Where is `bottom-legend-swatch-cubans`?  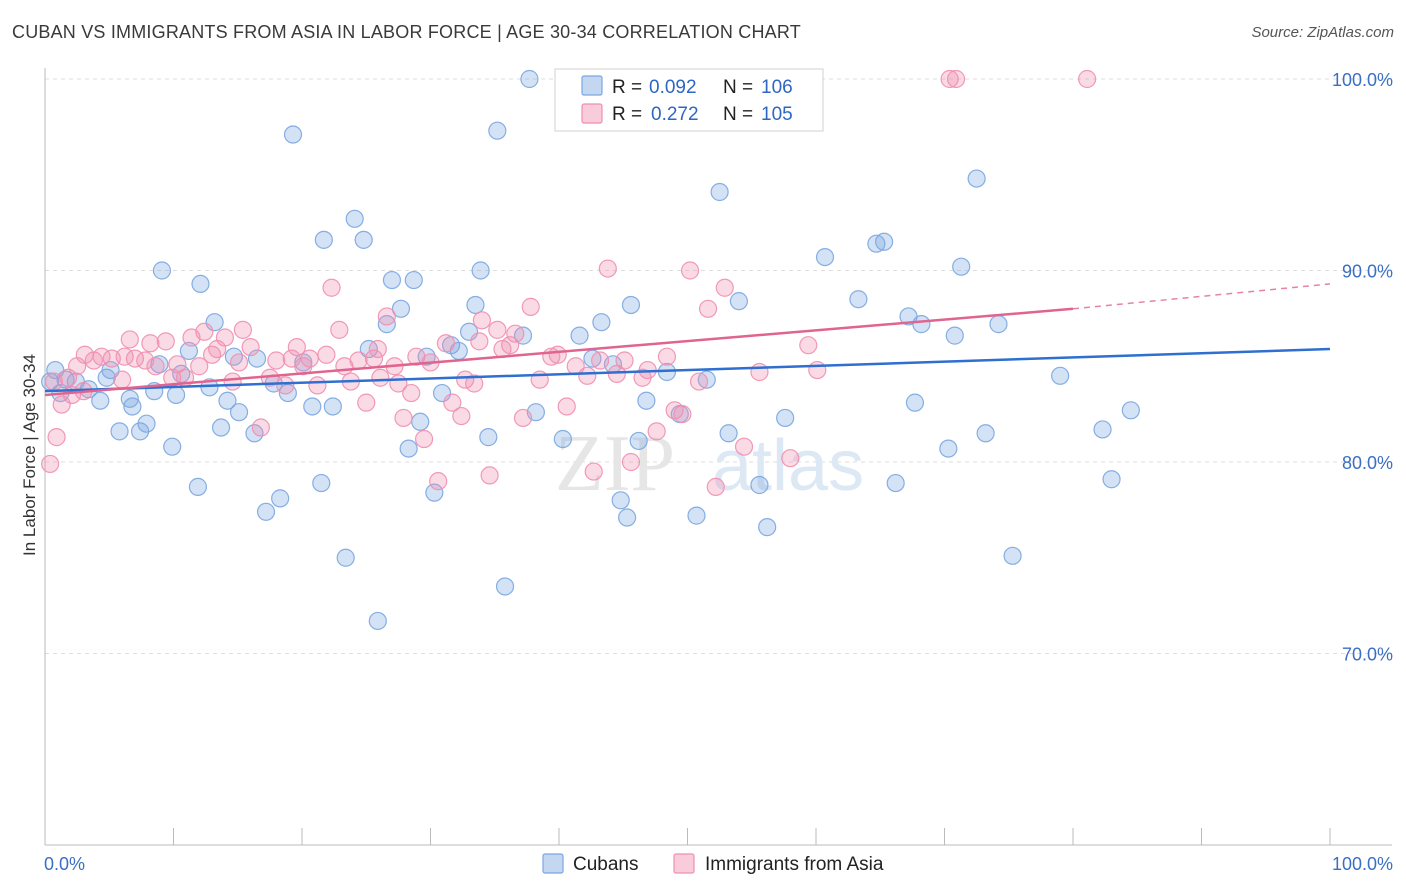
bottom-legend-swatch-cubans is located at coordinates (553, 863).